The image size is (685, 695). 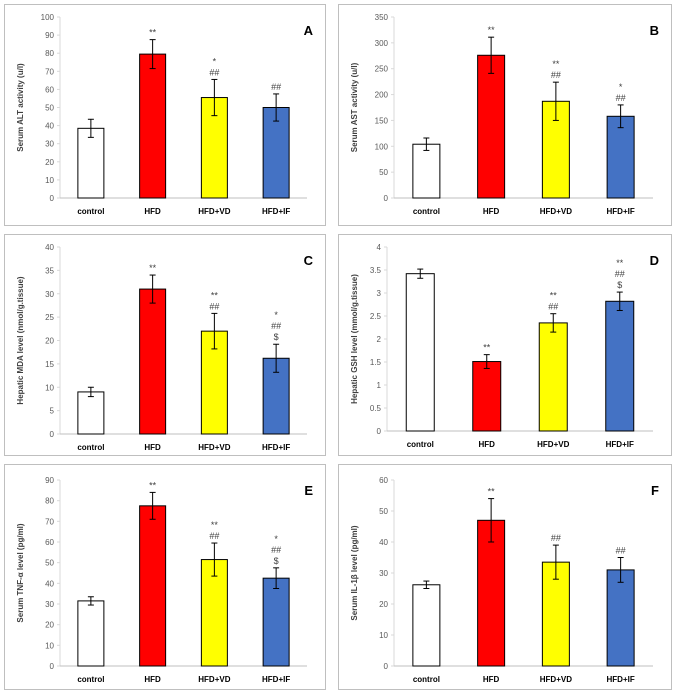 What do you see at coordinates (654, 30) in the screenshot?
I see `panel-letter: B` at bounding box center [654, 30].